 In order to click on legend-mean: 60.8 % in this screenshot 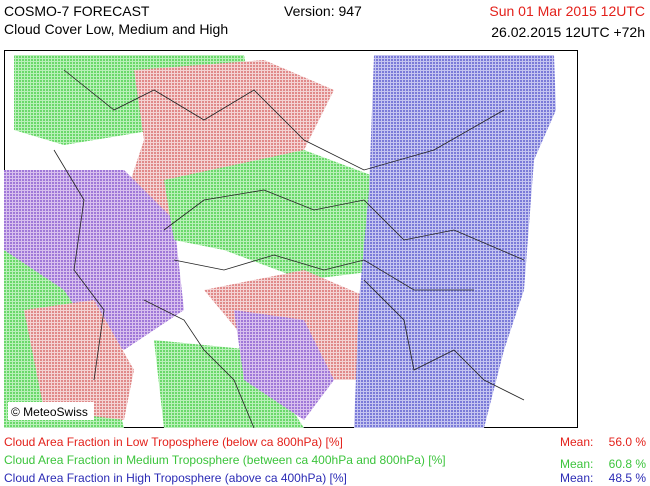, I will do `click(627, 464)`.